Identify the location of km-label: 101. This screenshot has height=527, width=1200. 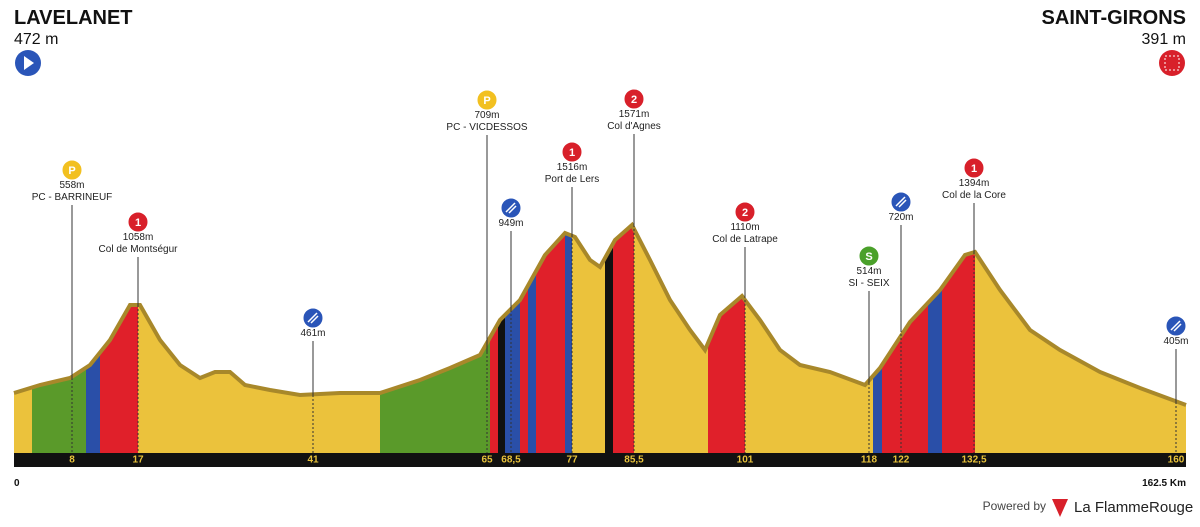
(745, 460).